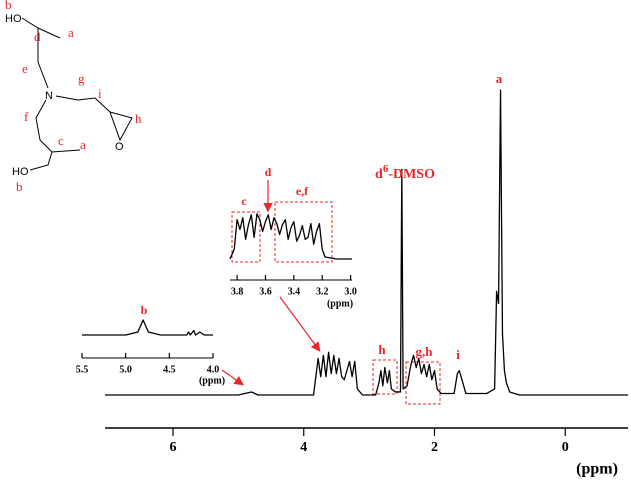  What do you see at coordinates (458, 354) in the screenshot?
I see `peak-label: i` at bounding box center [458, 354].